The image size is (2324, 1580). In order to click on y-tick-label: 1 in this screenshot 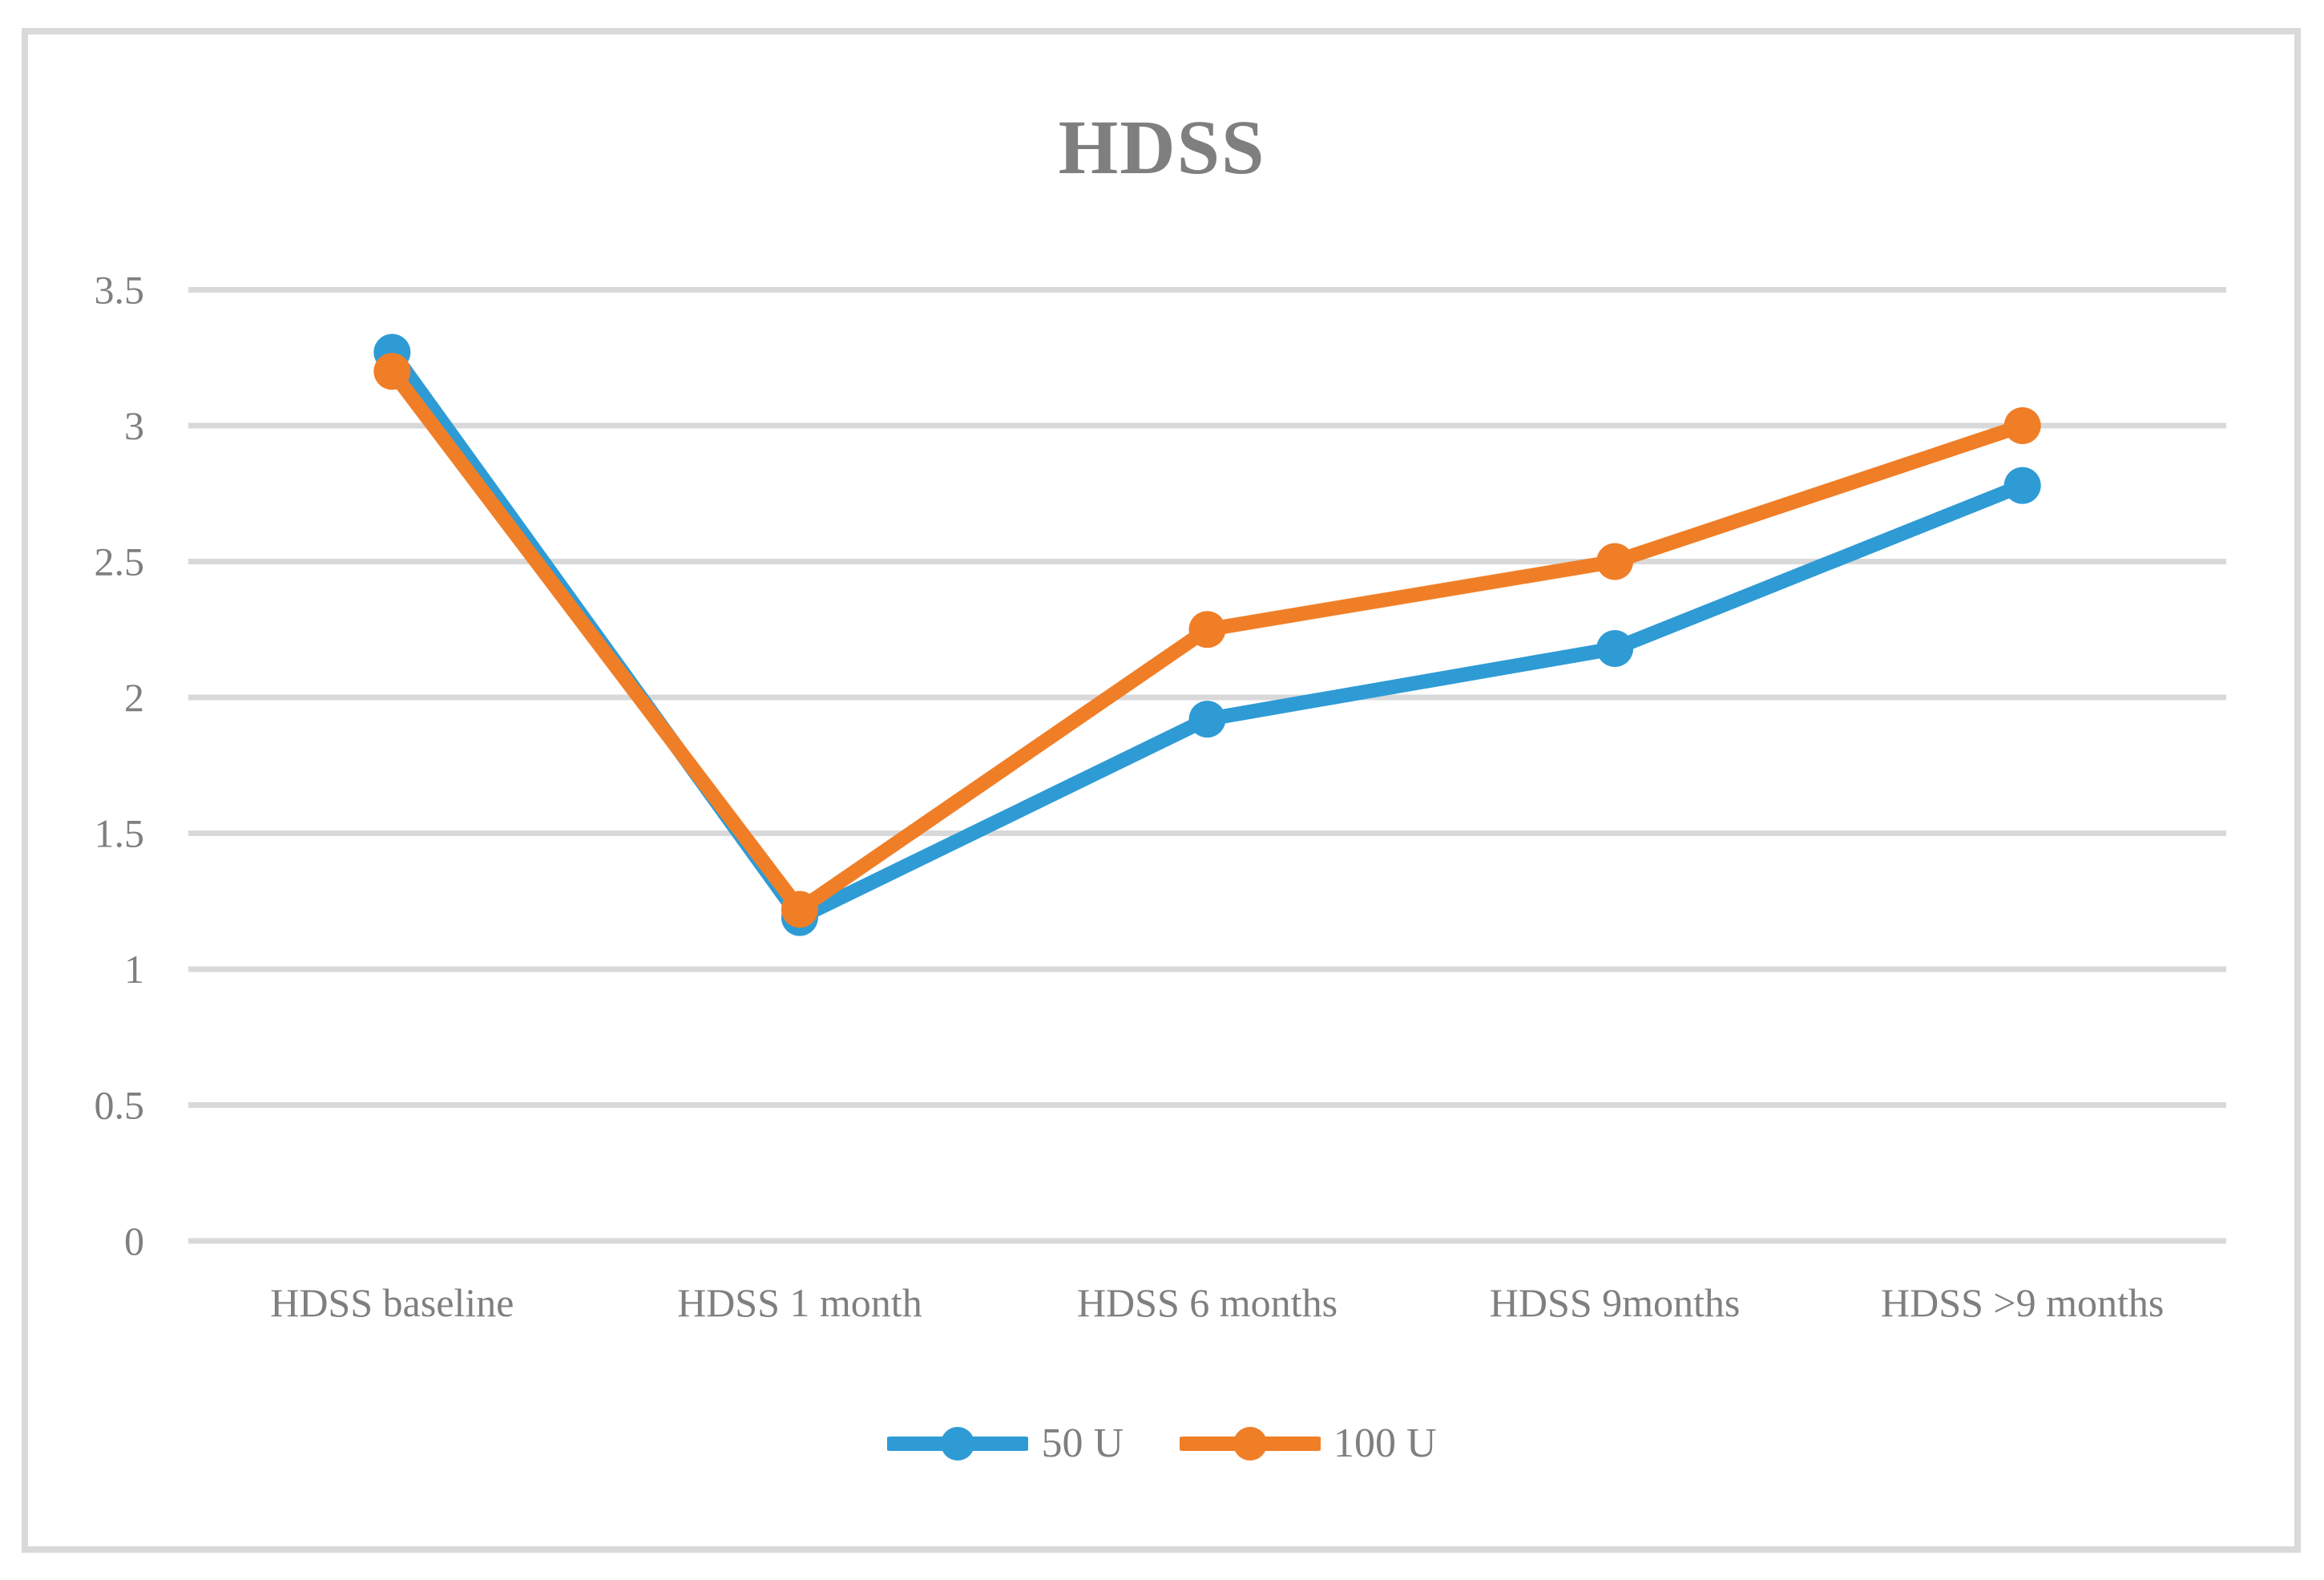, I will do `click(134, 969)`.